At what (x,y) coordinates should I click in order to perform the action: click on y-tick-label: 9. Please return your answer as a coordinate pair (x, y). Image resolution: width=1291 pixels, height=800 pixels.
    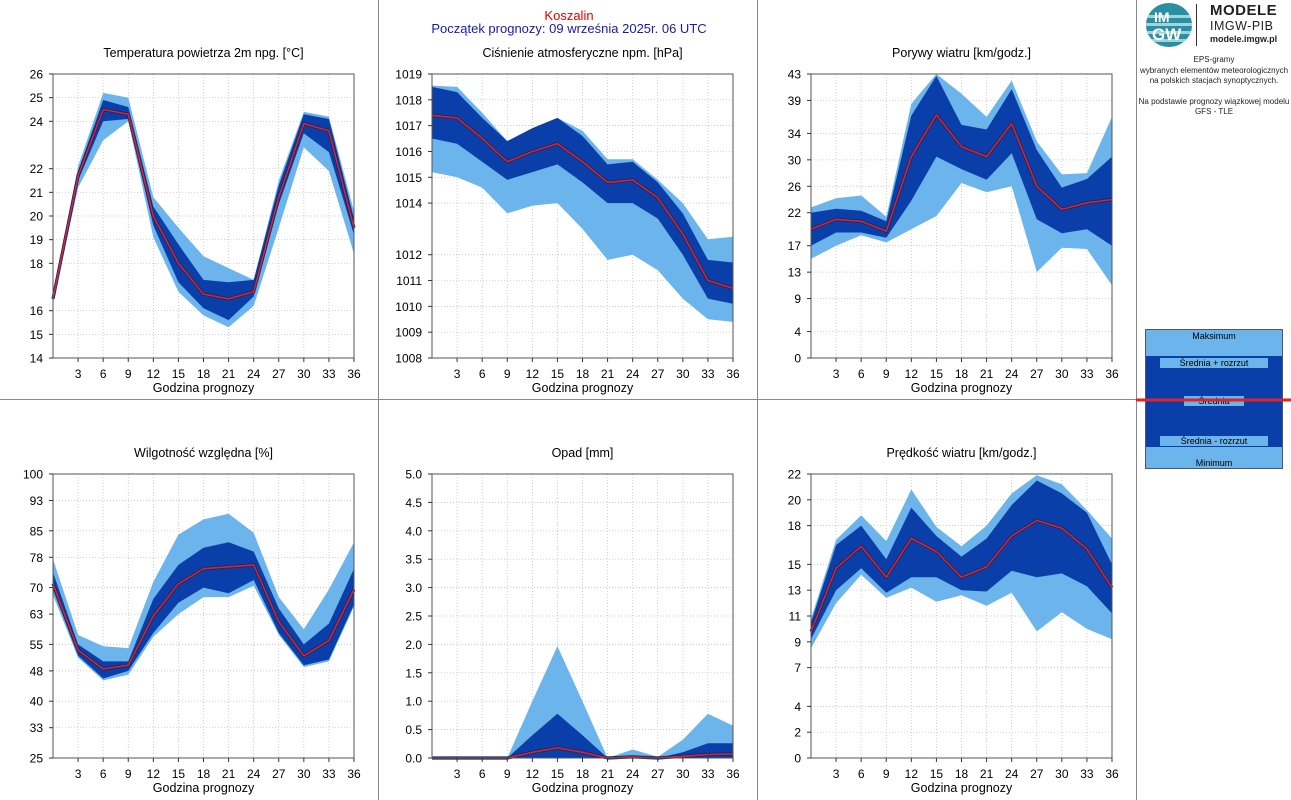
    Looking at the image, I should click on (797, 299).